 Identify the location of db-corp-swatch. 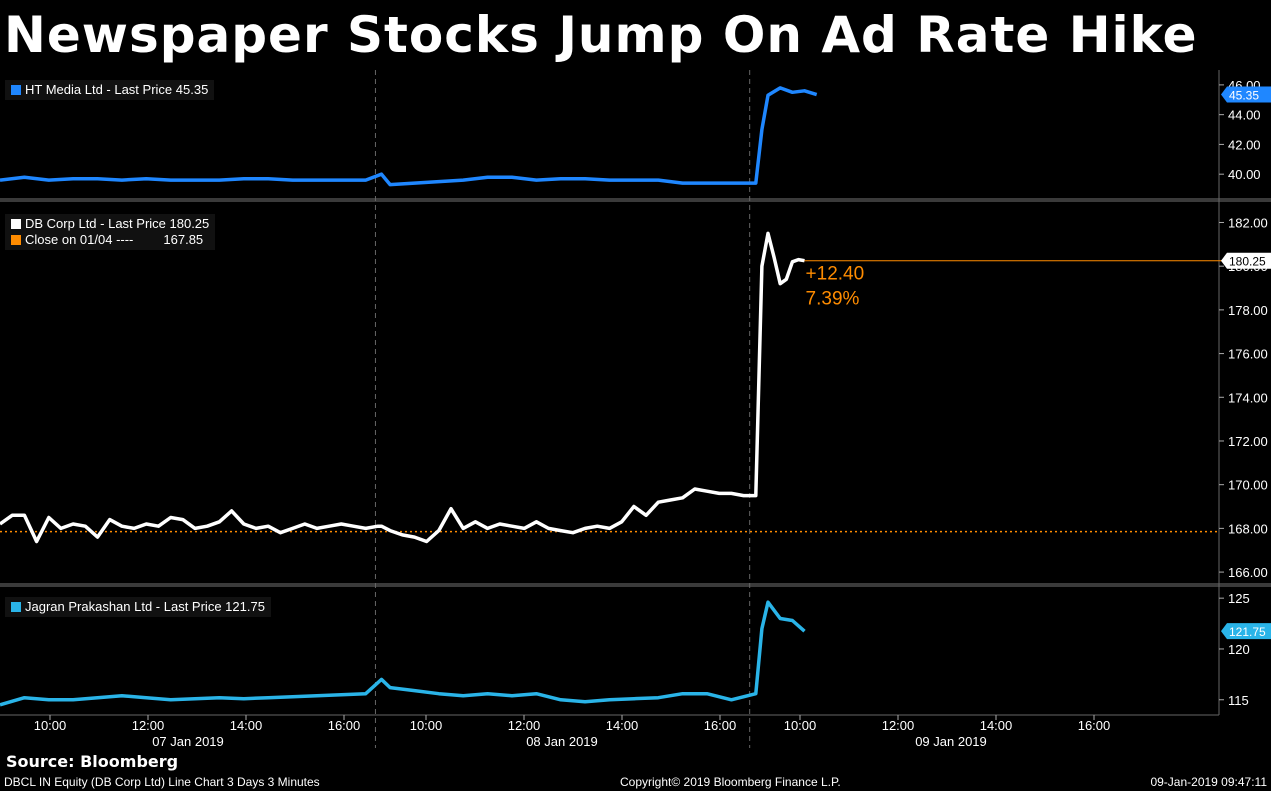
(16, 224).